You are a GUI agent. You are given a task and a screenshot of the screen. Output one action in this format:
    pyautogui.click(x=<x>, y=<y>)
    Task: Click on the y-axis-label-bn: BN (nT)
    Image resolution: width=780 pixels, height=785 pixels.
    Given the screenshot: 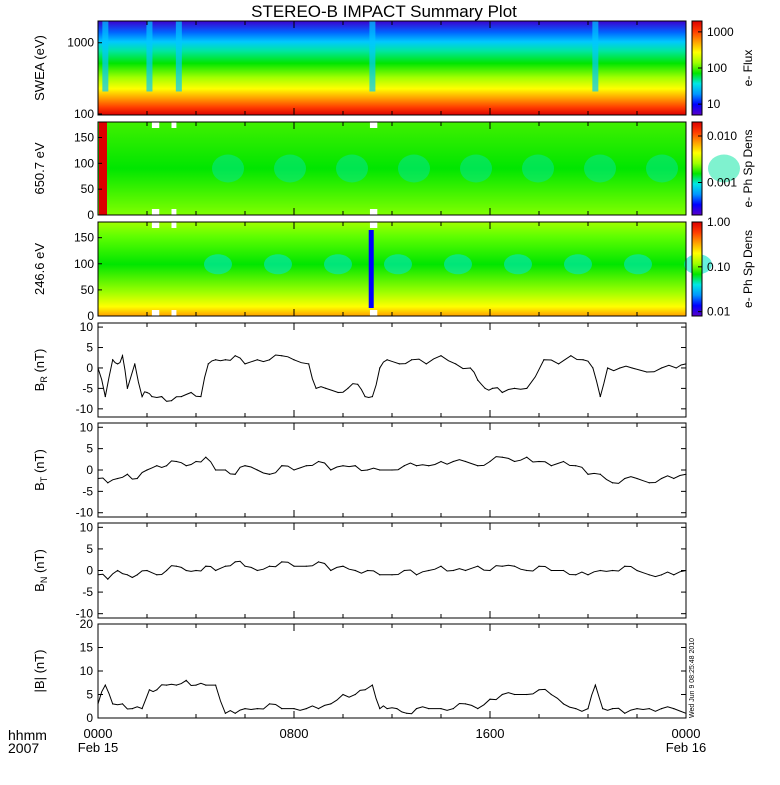 What is the action you would take?
    pyautogui.click(x=40, y=570)
    